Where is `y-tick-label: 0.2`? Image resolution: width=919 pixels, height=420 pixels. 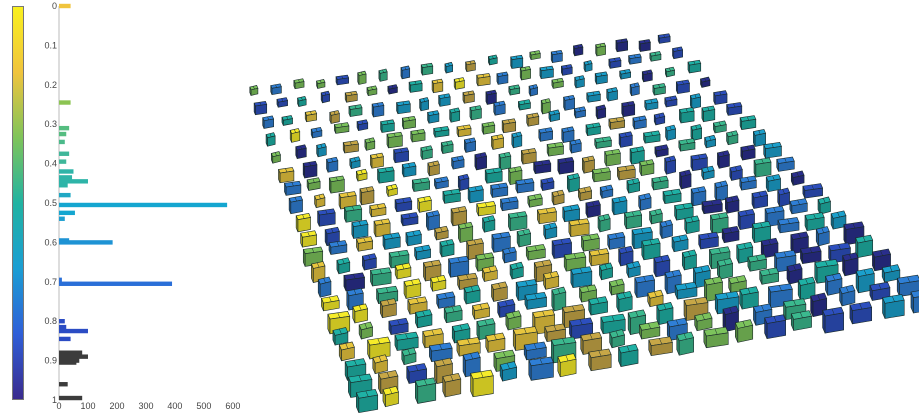 y-tick-label: 0.2 is located at coordinates (50, 85).